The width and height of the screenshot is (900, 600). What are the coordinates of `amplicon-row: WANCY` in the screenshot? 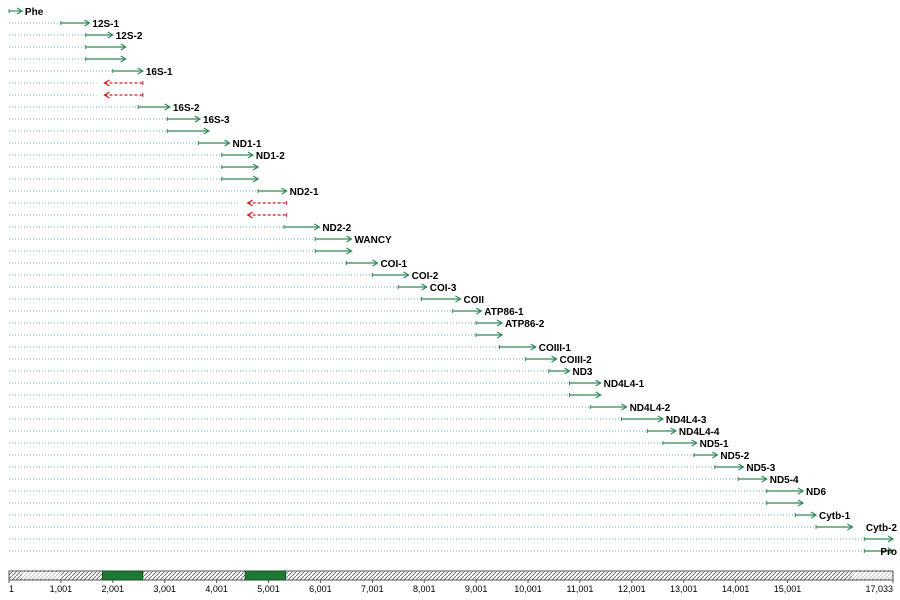 It's located at (200, 240).